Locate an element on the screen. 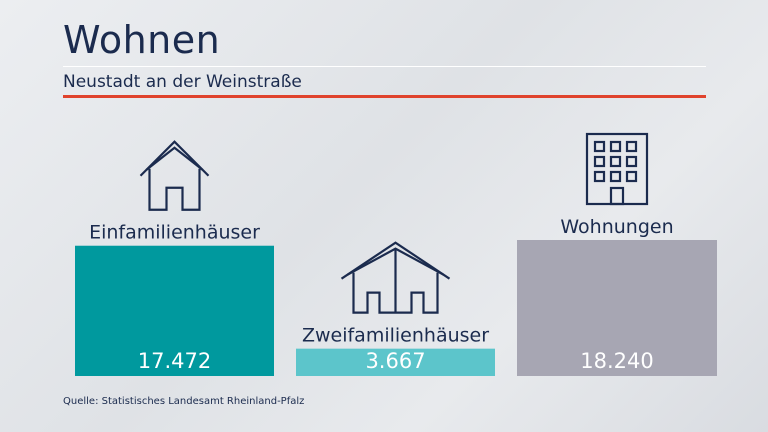  bar-value-label: 3.667 is located at coordinates (395, 361).